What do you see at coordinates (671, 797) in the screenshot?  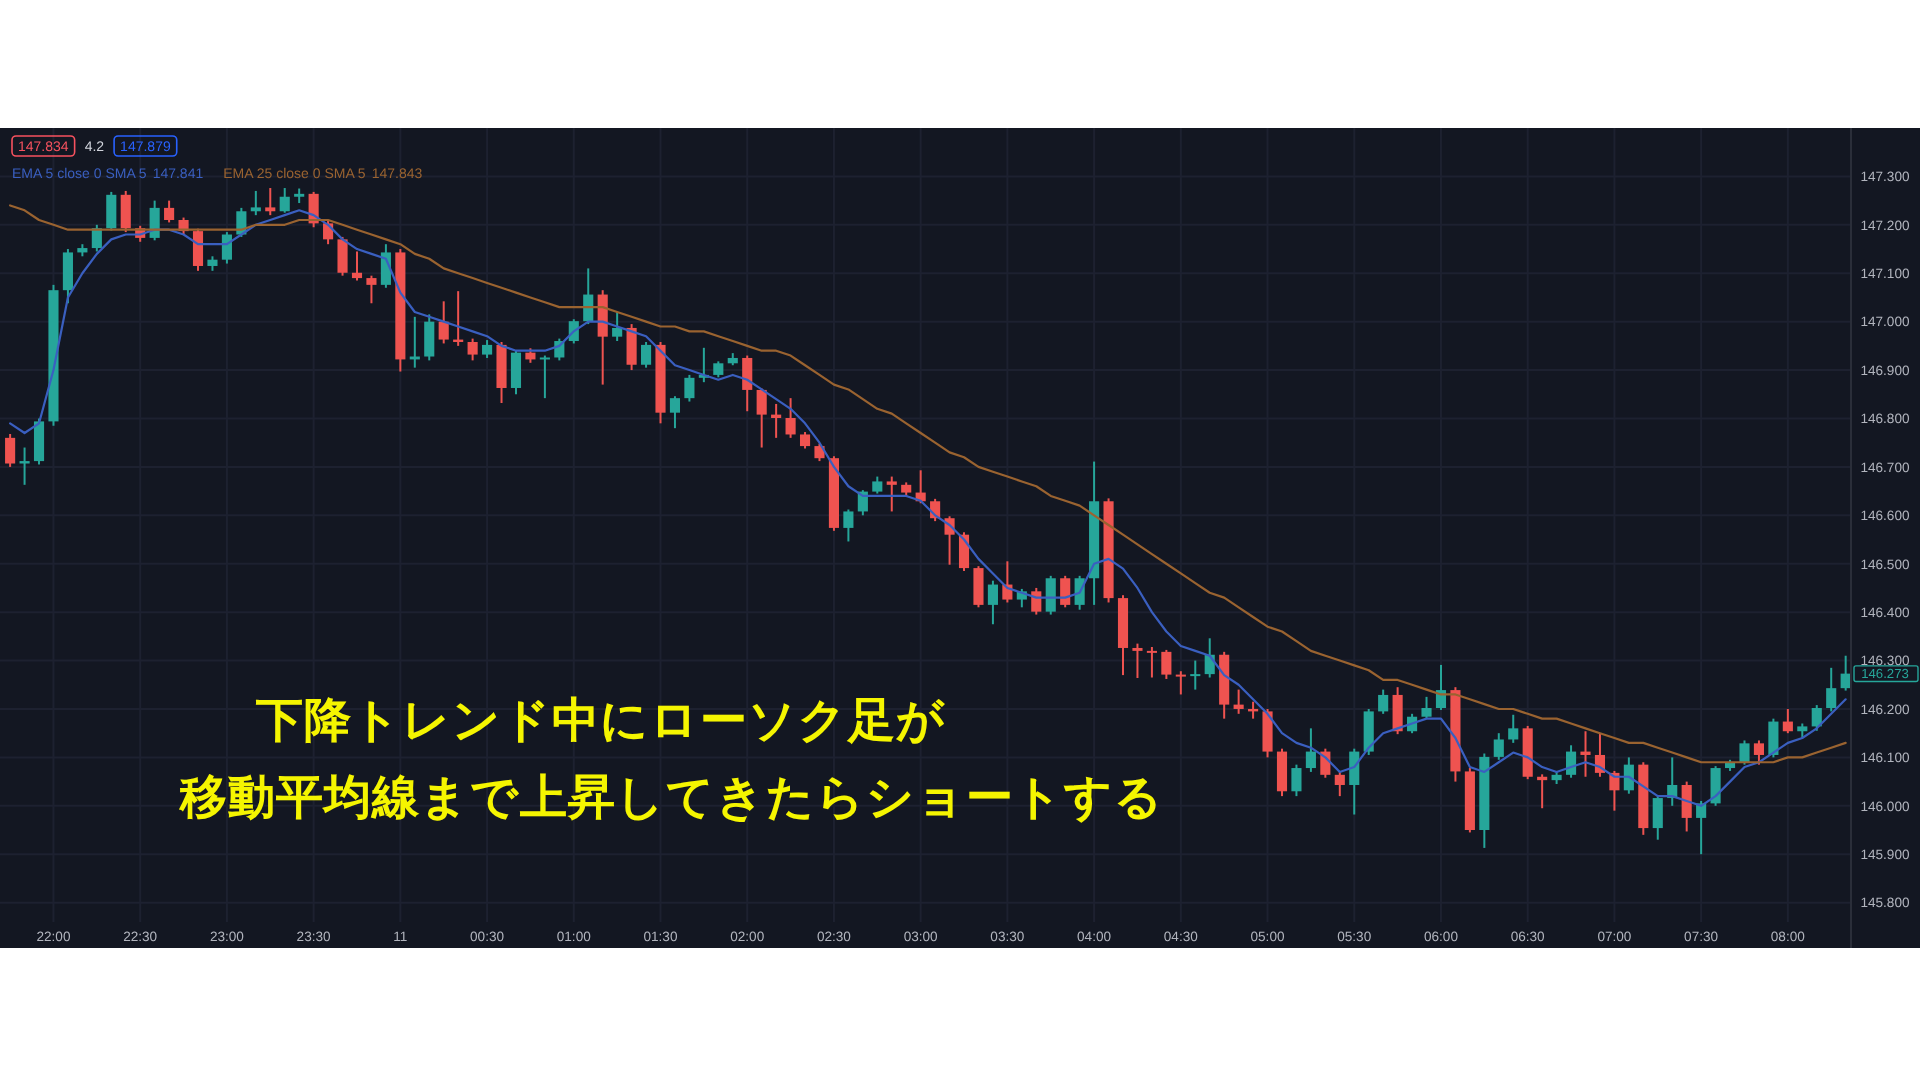 I see `annotation: 移動平均線まで上昇してきたらショートする` at bounding box center [671, 797].